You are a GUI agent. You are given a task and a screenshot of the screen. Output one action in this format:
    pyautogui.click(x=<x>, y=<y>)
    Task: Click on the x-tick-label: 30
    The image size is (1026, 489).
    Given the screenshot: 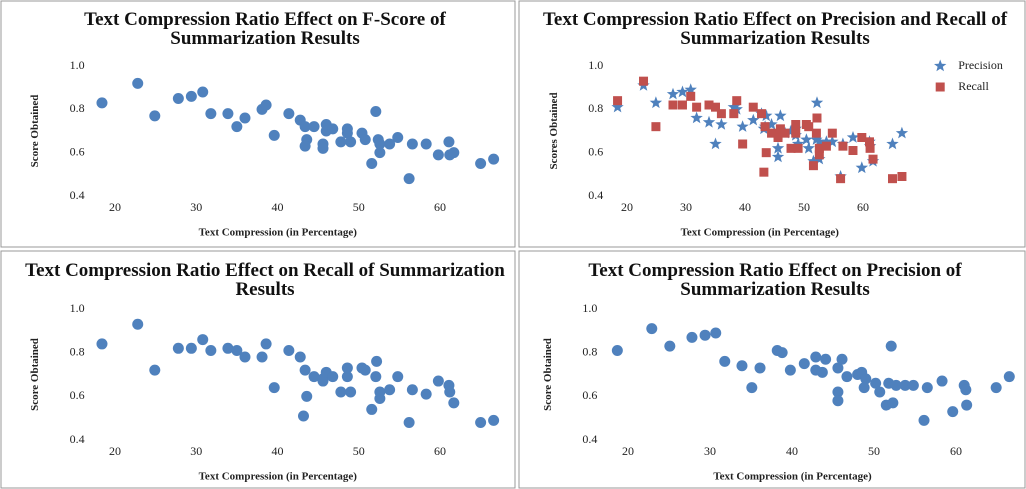 What is the action you would take?
    pyautogui.click(x=710, y=451)
    